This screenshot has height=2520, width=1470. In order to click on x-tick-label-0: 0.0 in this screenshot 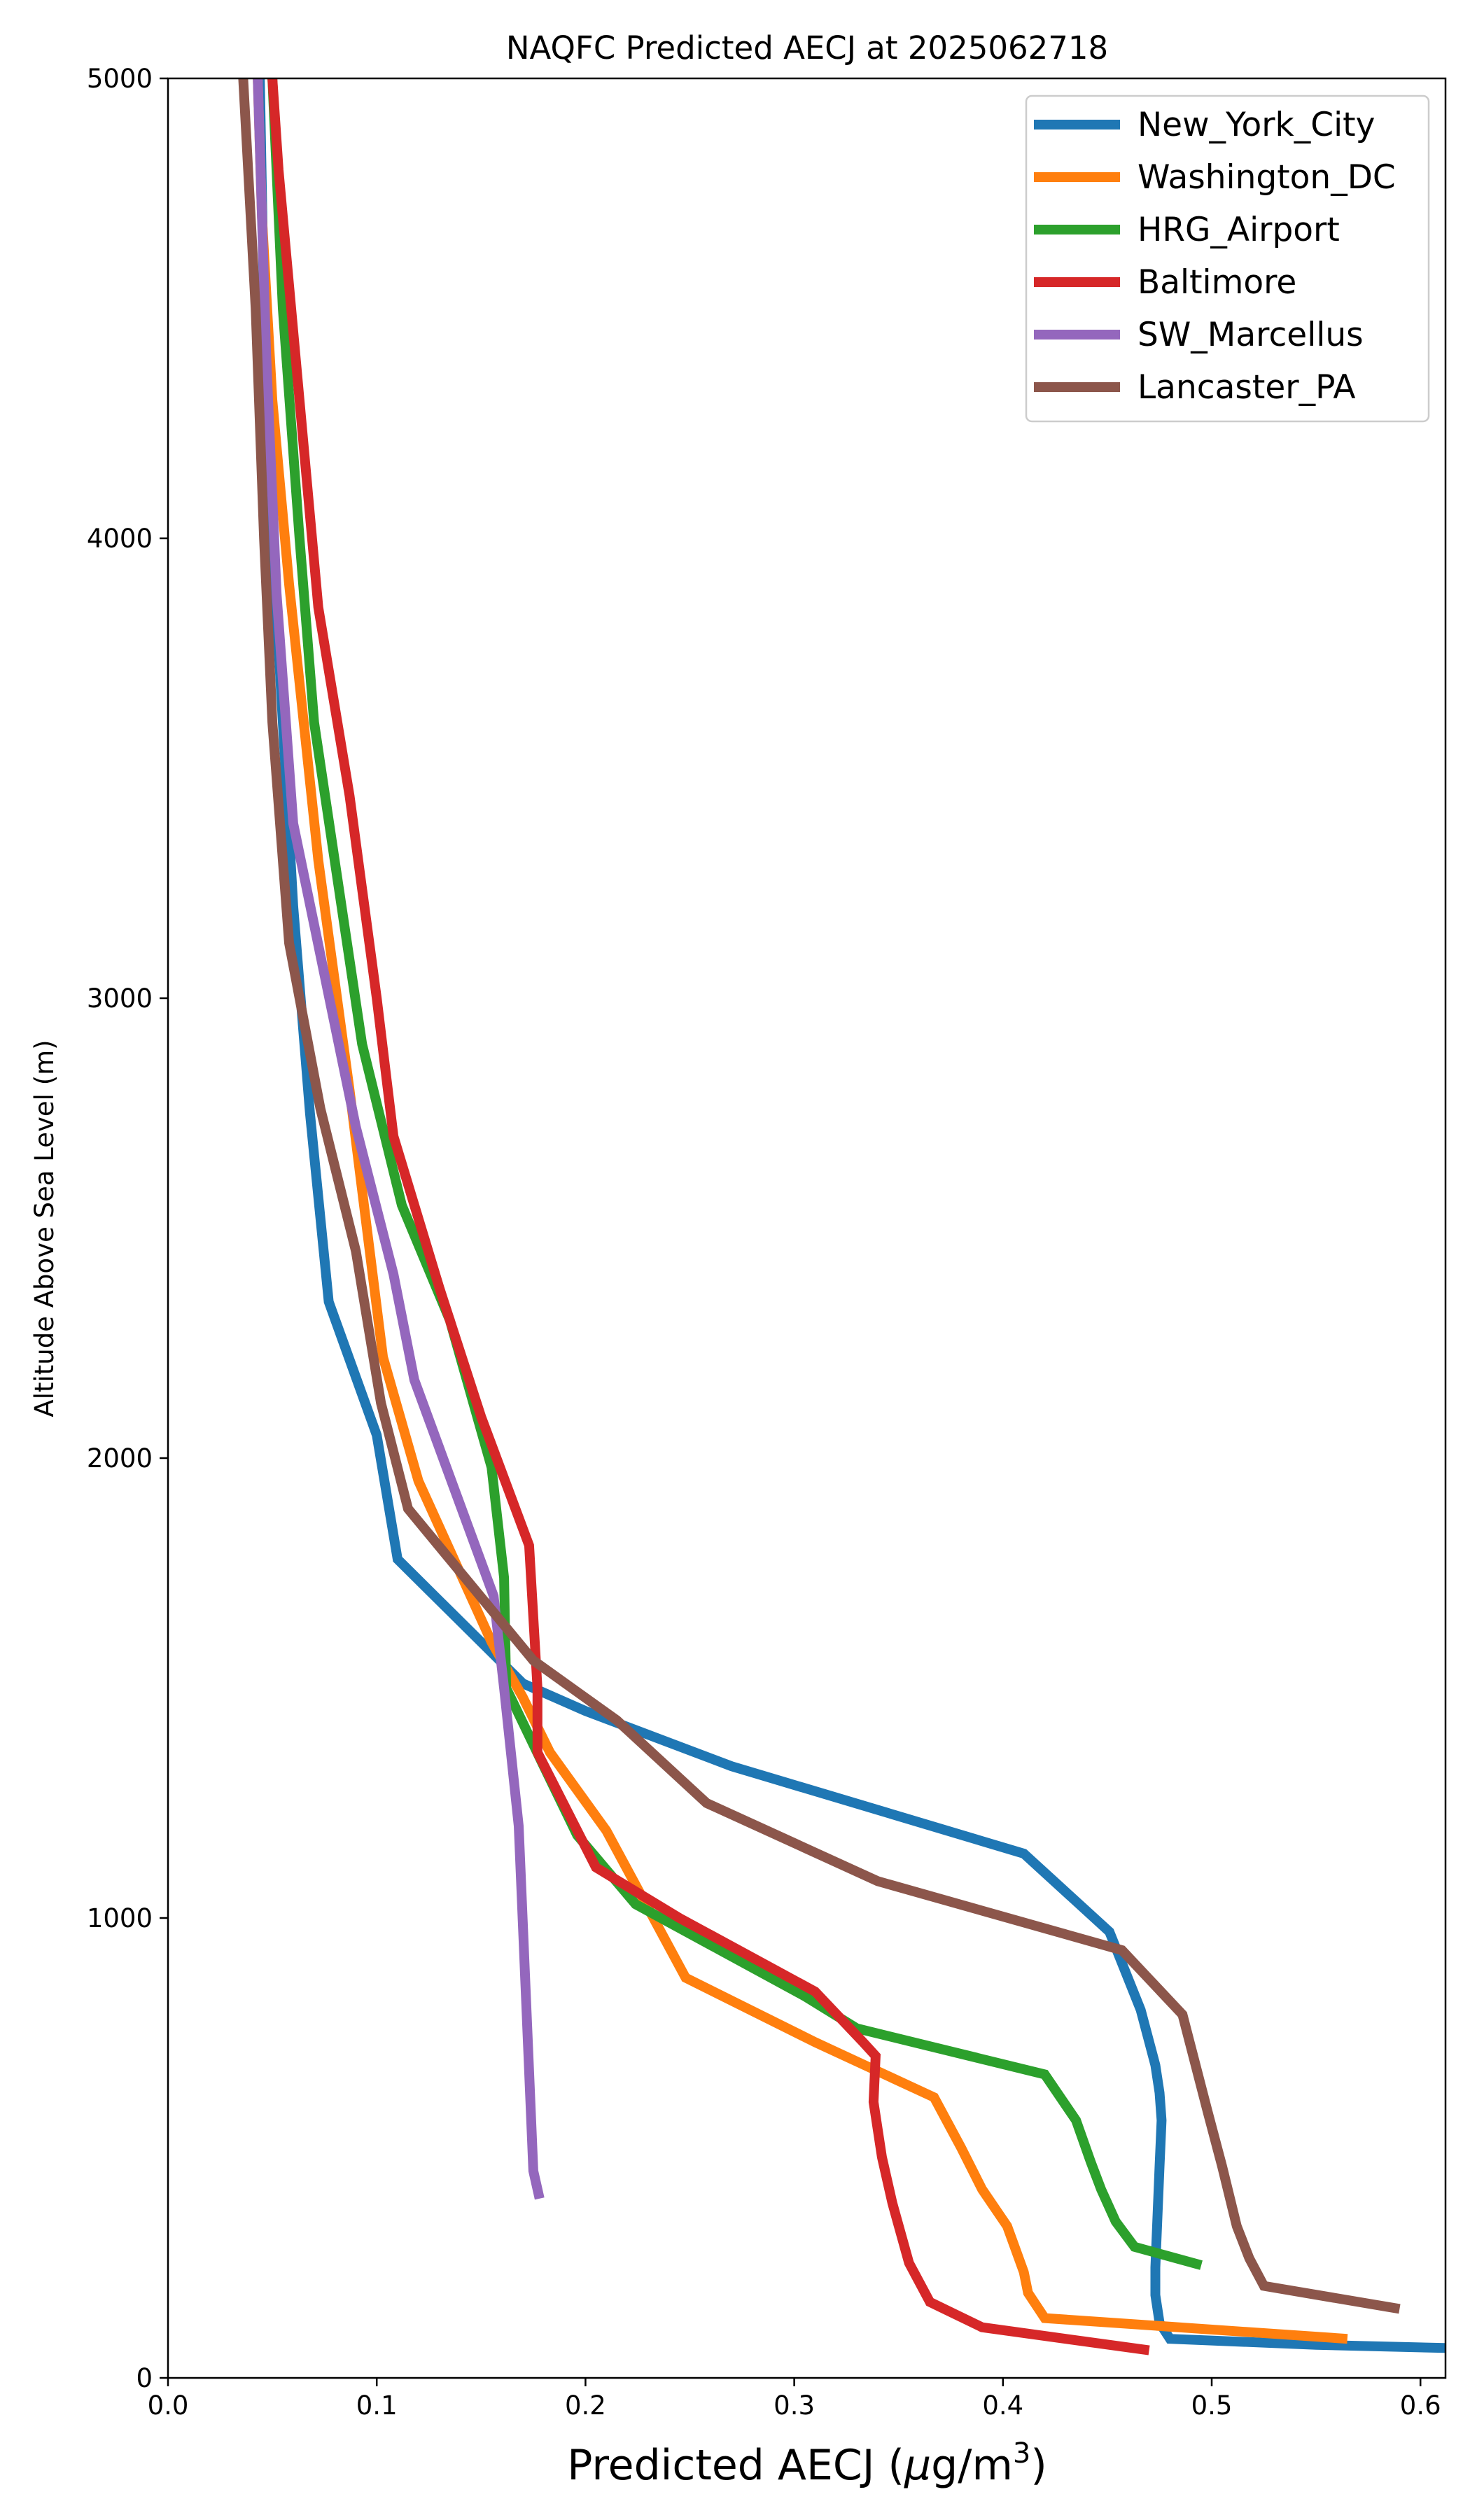, I will do `click(168, 2405)`.